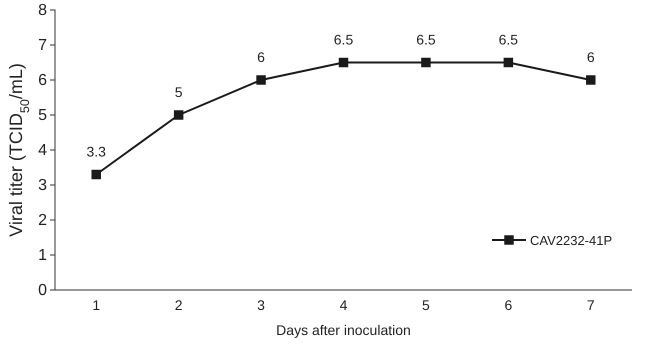  Describe the element at coordinates (261, 304) in the screenshot. I see `x-tick-label: 3` at that location.